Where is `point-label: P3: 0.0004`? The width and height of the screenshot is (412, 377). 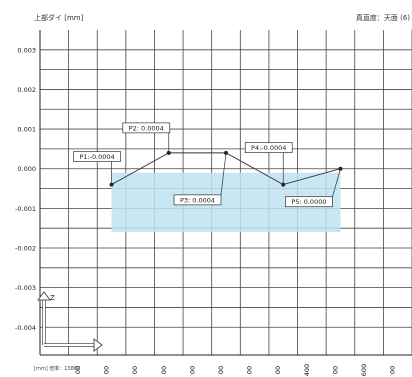
point-label: P3: 0.0004 is located at coordinates (197, 200).